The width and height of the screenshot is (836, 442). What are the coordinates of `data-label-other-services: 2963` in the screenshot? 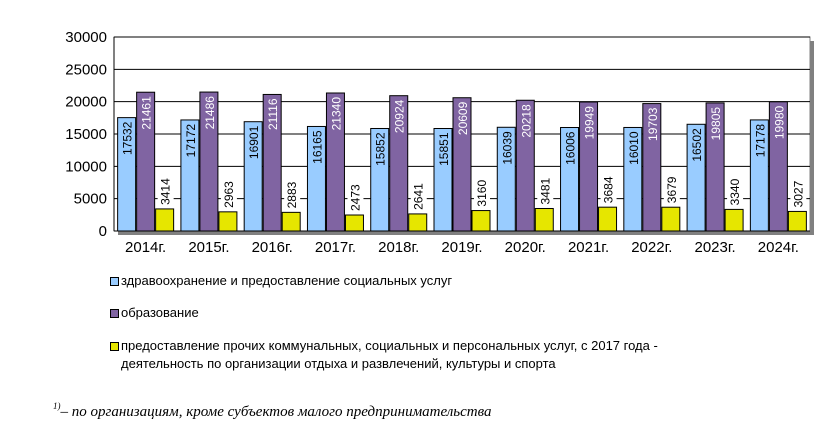 It's located at (229, 194).